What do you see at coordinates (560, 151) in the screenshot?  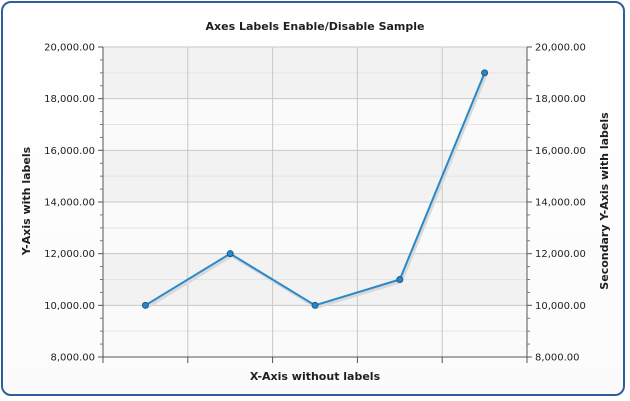 I see `y2-tick-label: 16,000.00` at bounding box center [560, 151].